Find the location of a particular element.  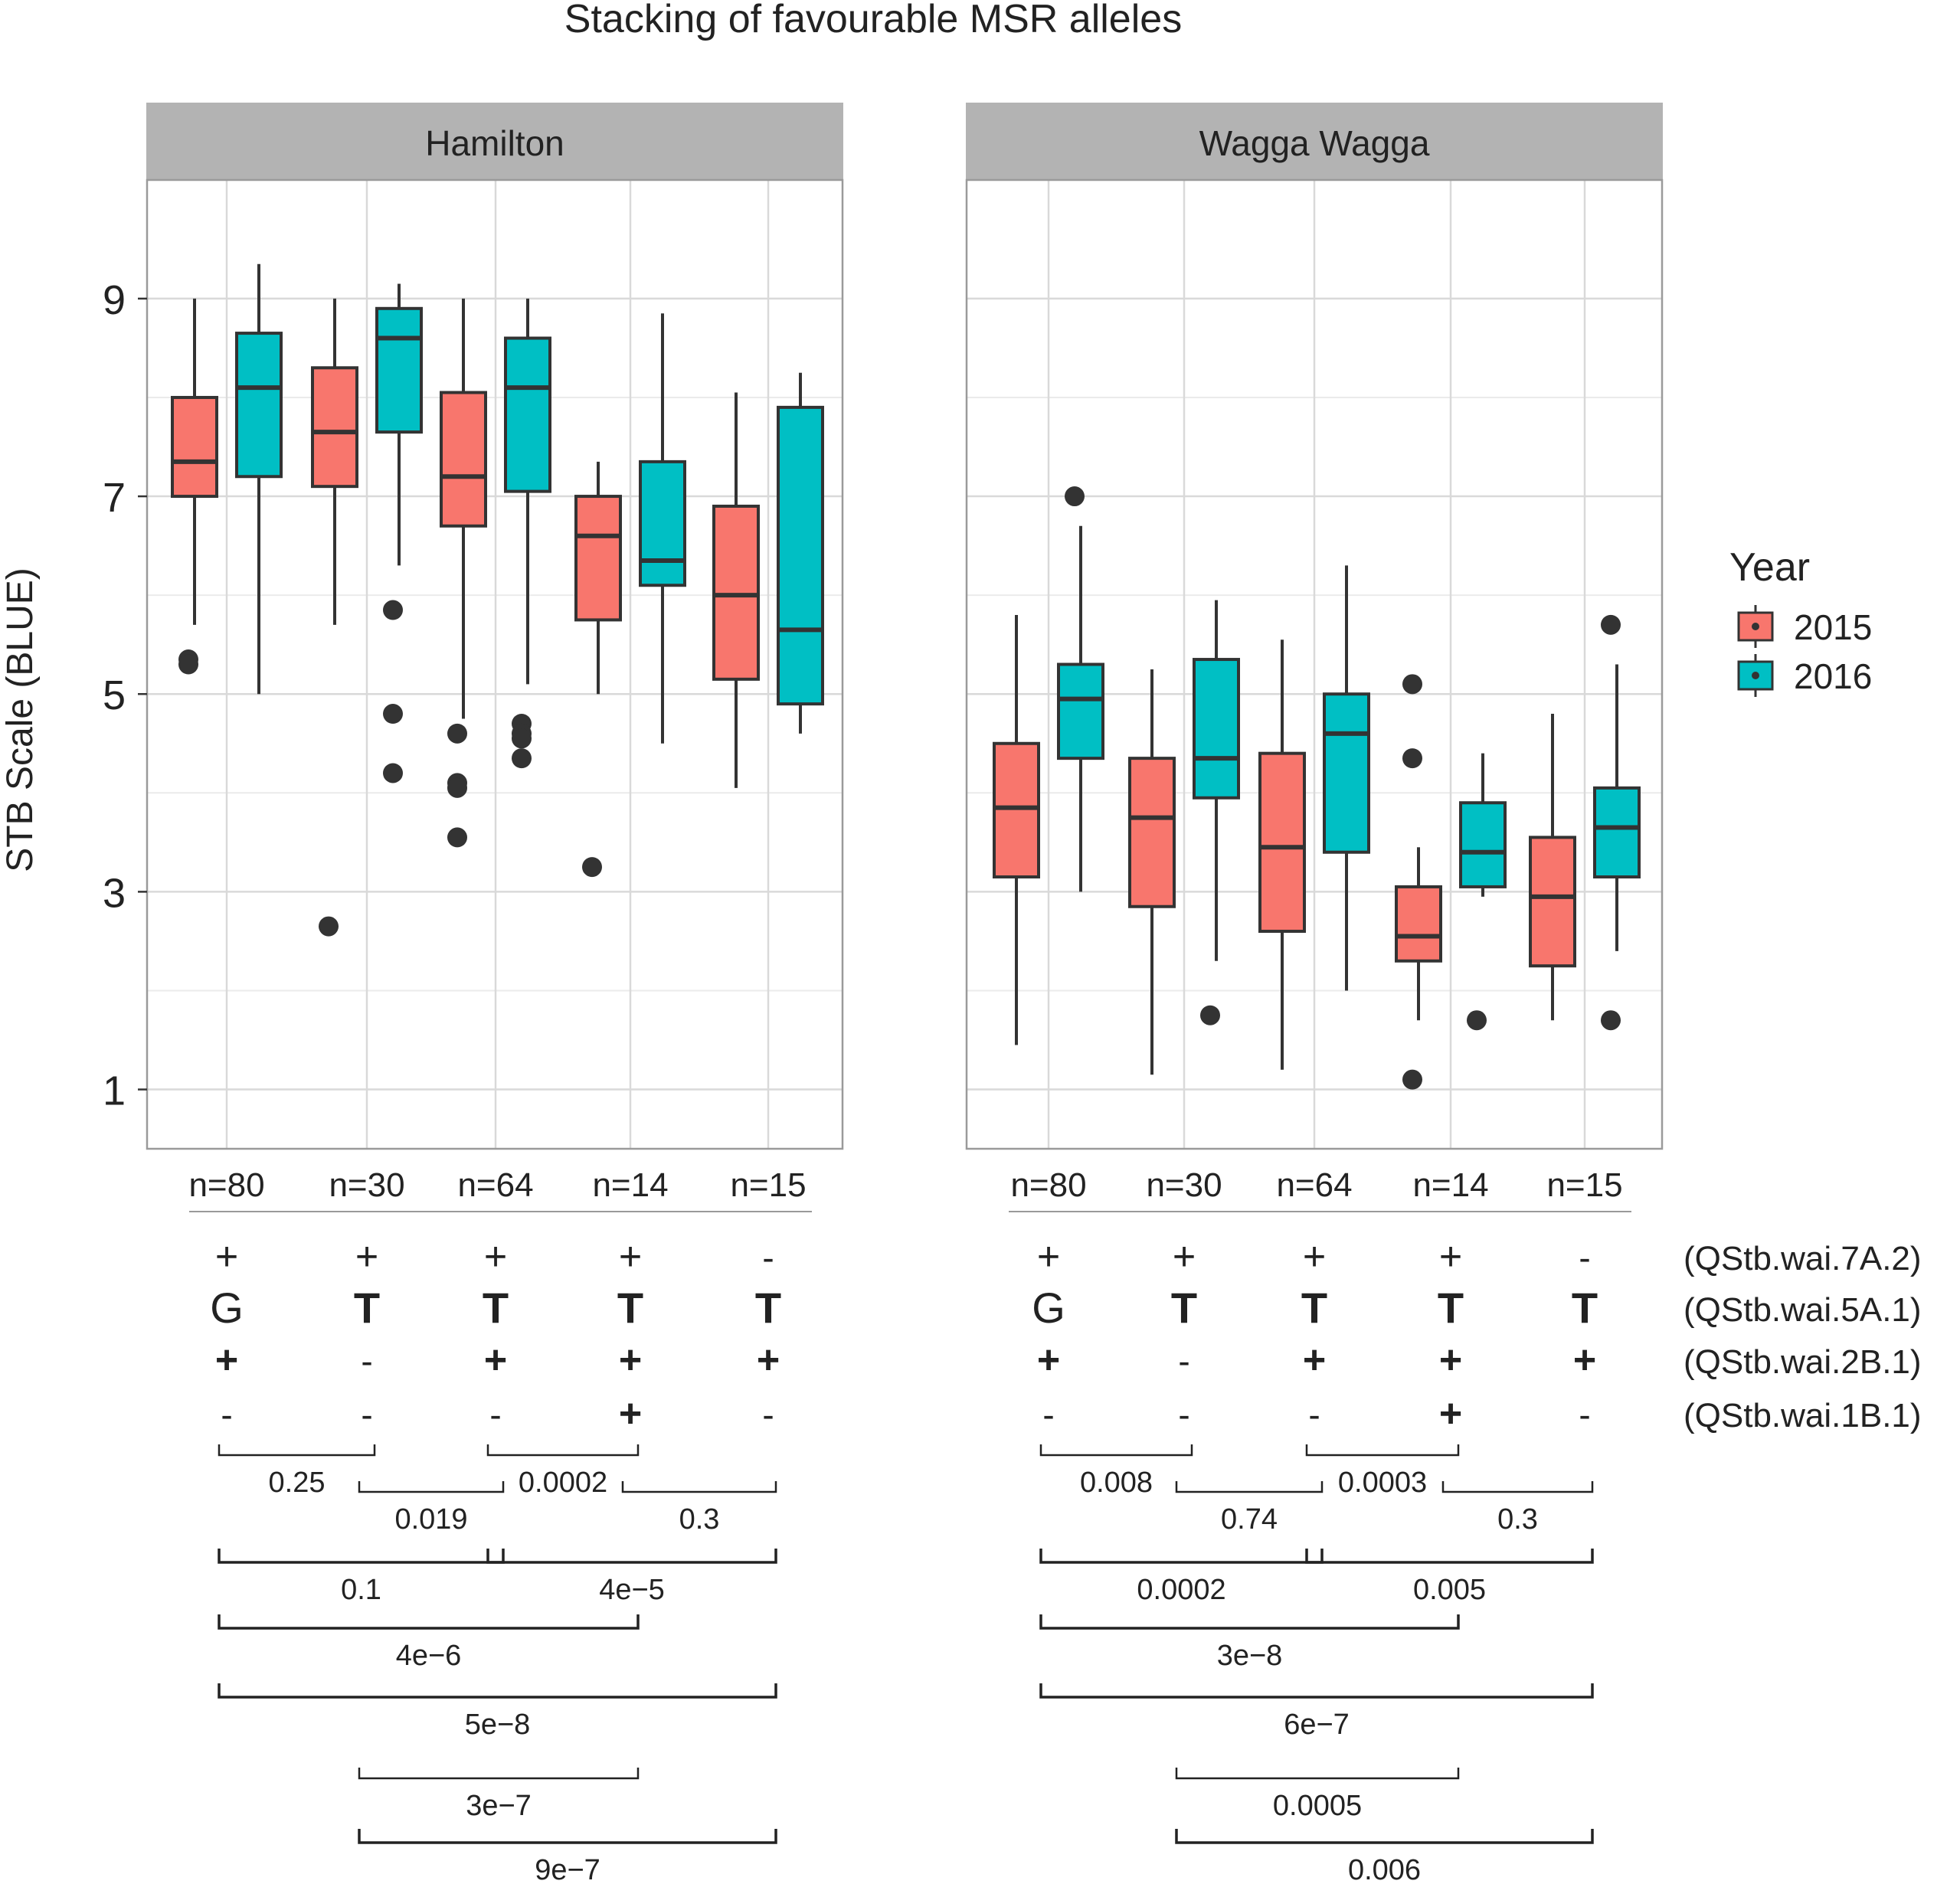

y-tick-label: 1 is located at coordinates (114, 1091).